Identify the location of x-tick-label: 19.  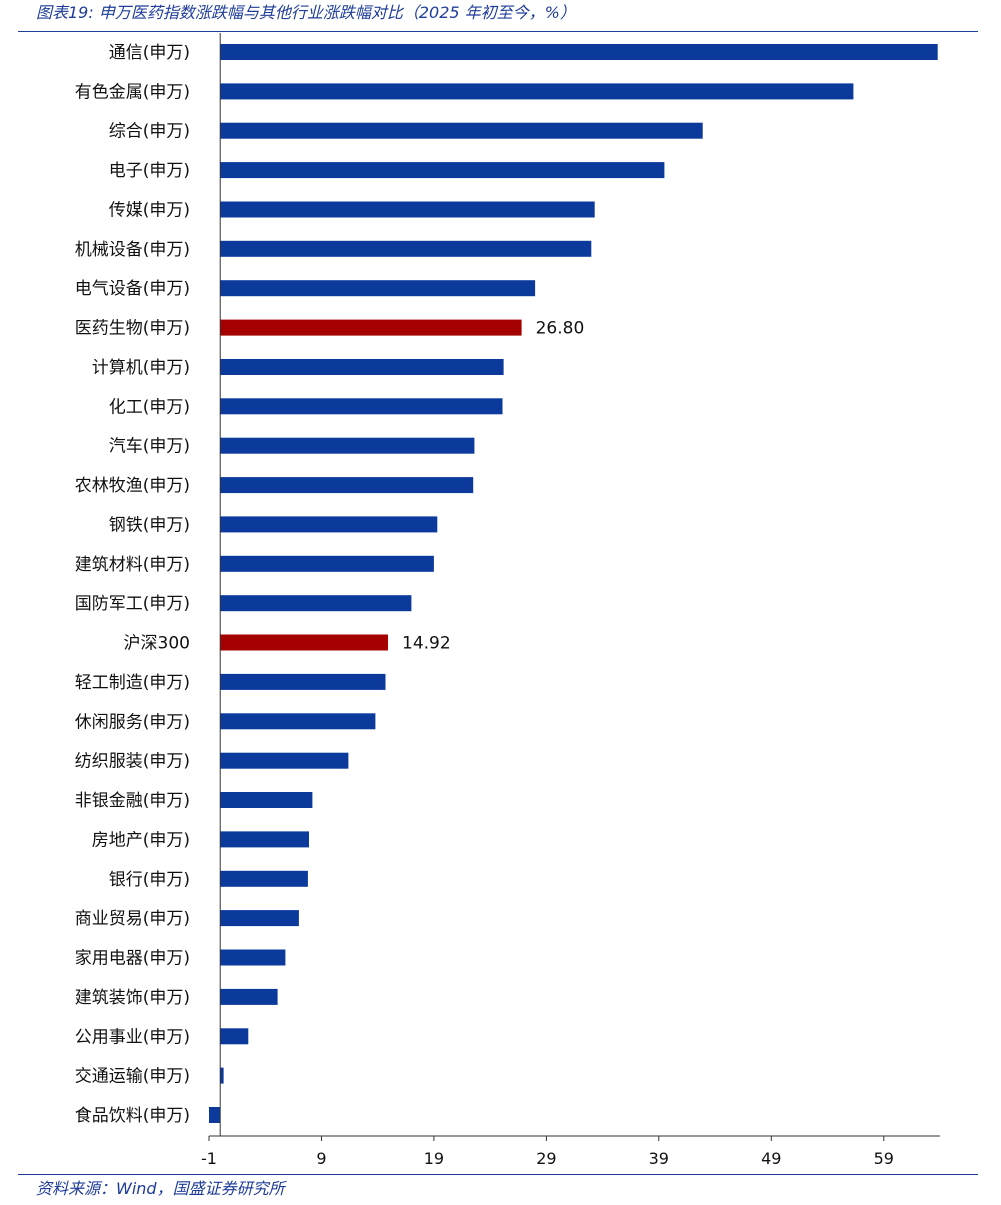
(434, 1158).